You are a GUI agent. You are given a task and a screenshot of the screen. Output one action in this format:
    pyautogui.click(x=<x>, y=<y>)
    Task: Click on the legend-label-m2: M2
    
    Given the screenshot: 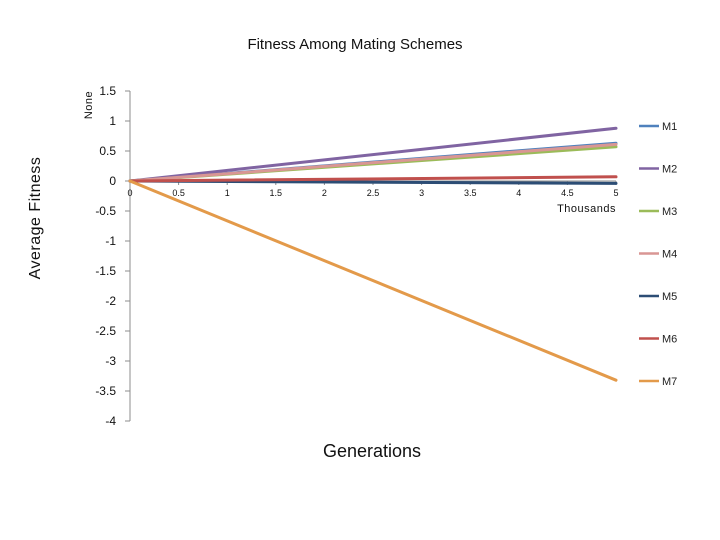 What is the action you would take?
    pyautogui.click(x=669, y=170)
    